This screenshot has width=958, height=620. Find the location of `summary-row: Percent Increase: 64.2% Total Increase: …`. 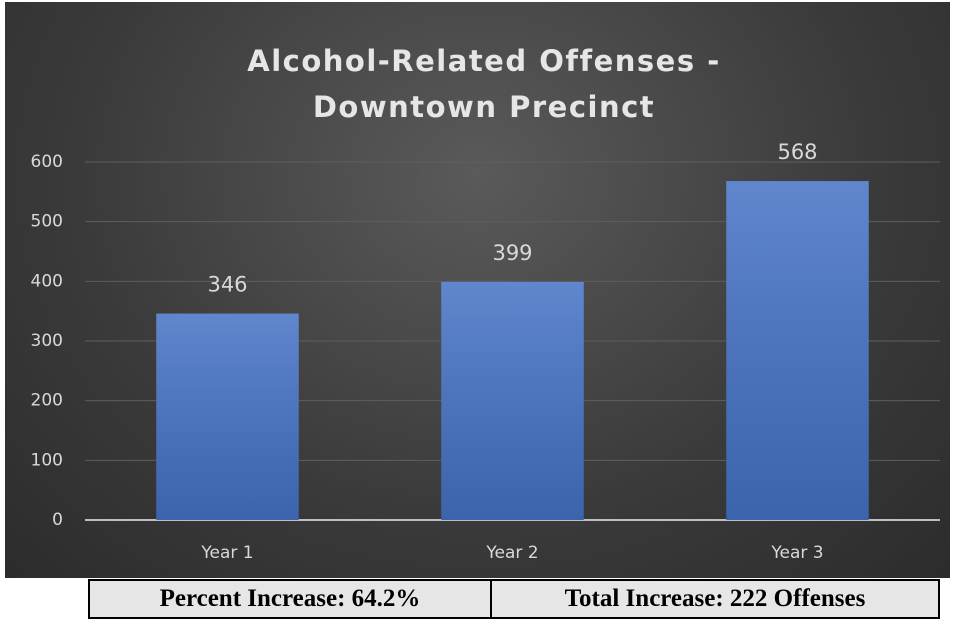

summary-row: Percent Increase: 64.2% Total Increase: … is located at coordinates (514, 599).